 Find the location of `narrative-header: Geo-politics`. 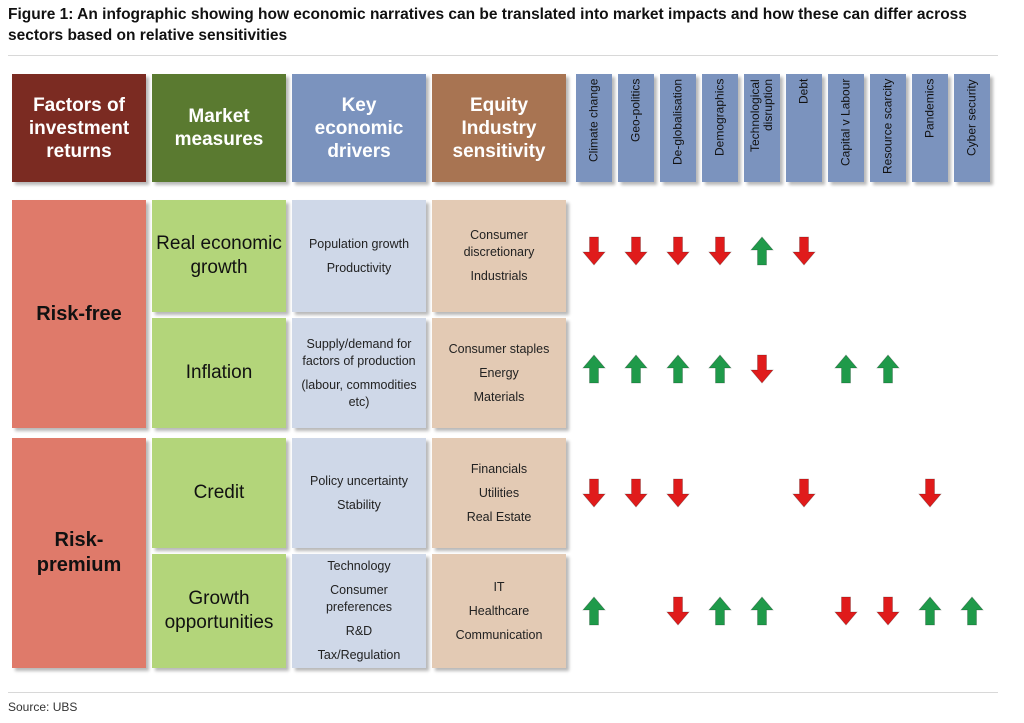

narrative-header: Geo-politics is located at coordinates (636, 128).